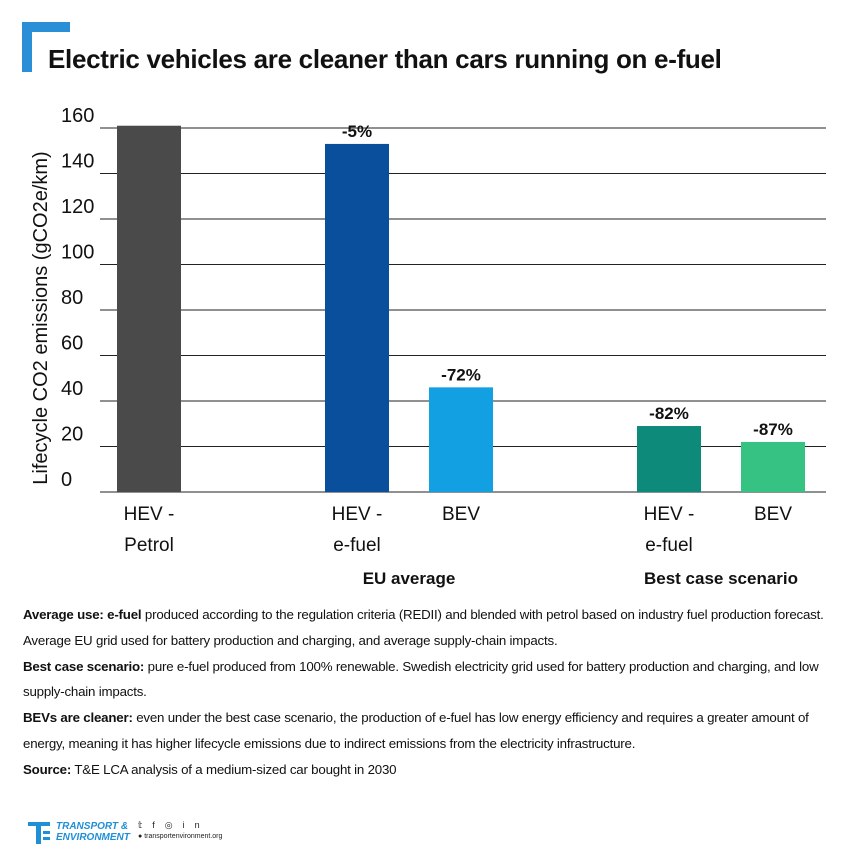 Image resolution: width=858 pixels, height=862 pixels. I want to click on y-axis-label: Lifecycle CO2 emissions (gCO2e/km), so click(41, 317).